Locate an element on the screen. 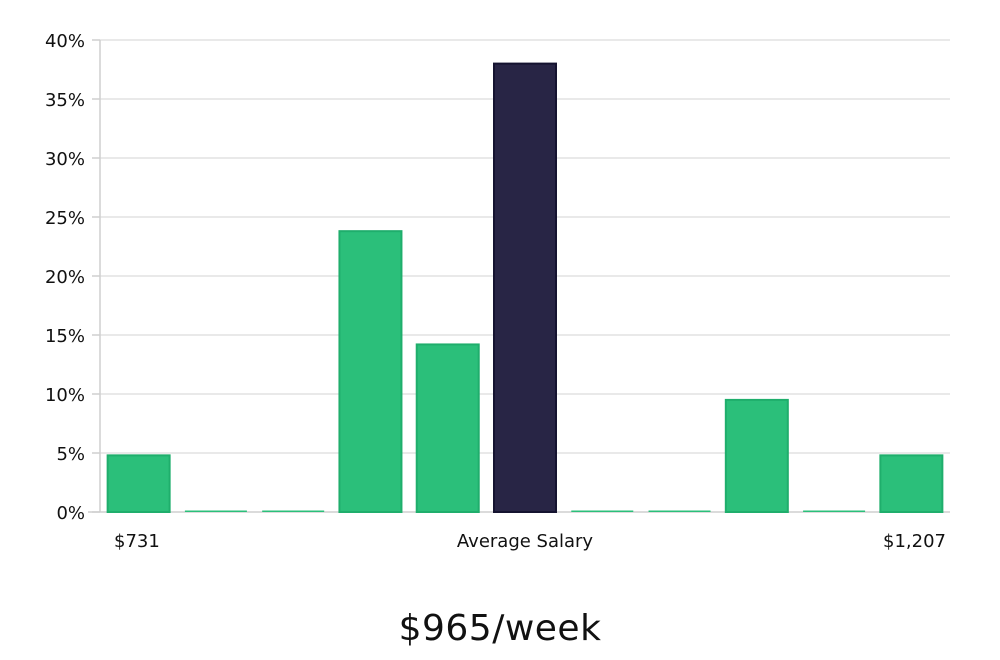 The image size is (1000, 660). y-tick-label: 10% is located at coordinates (65, 395).